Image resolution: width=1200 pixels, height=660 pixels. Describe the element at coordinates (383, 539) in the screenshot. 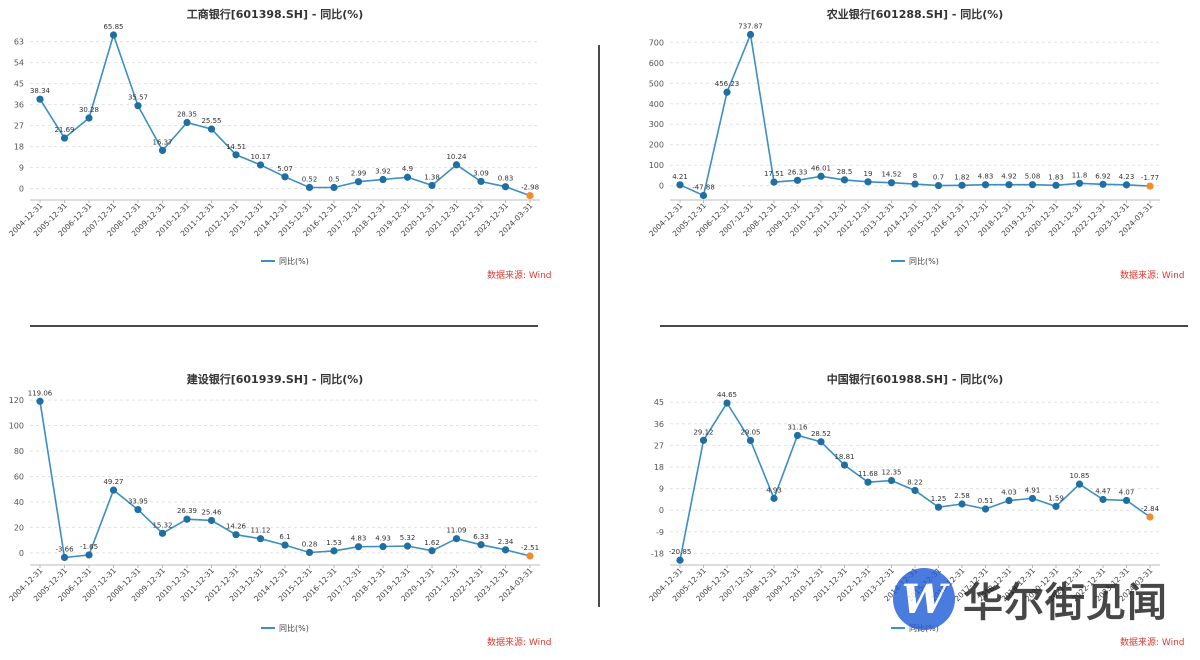

I see `data-label: 4.93` at that location.